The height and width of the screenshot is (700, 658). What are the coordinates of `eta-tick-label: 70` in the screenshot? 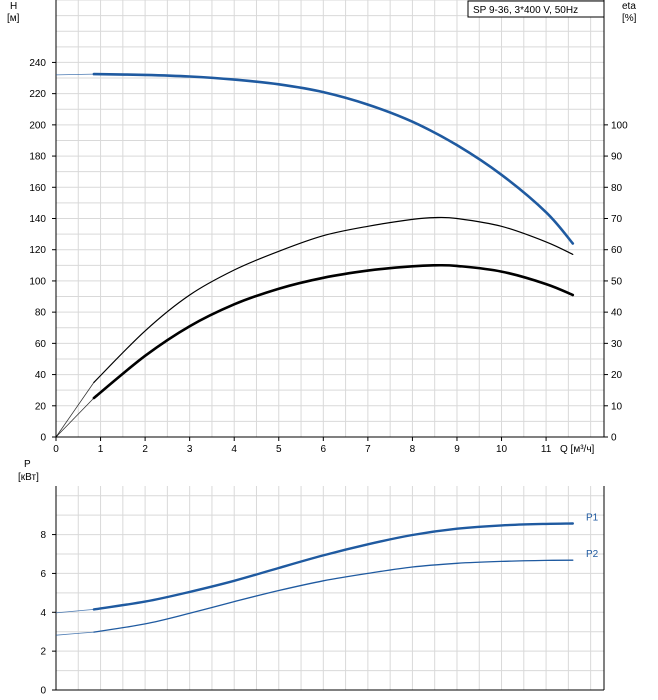 It's located at (617, 219).